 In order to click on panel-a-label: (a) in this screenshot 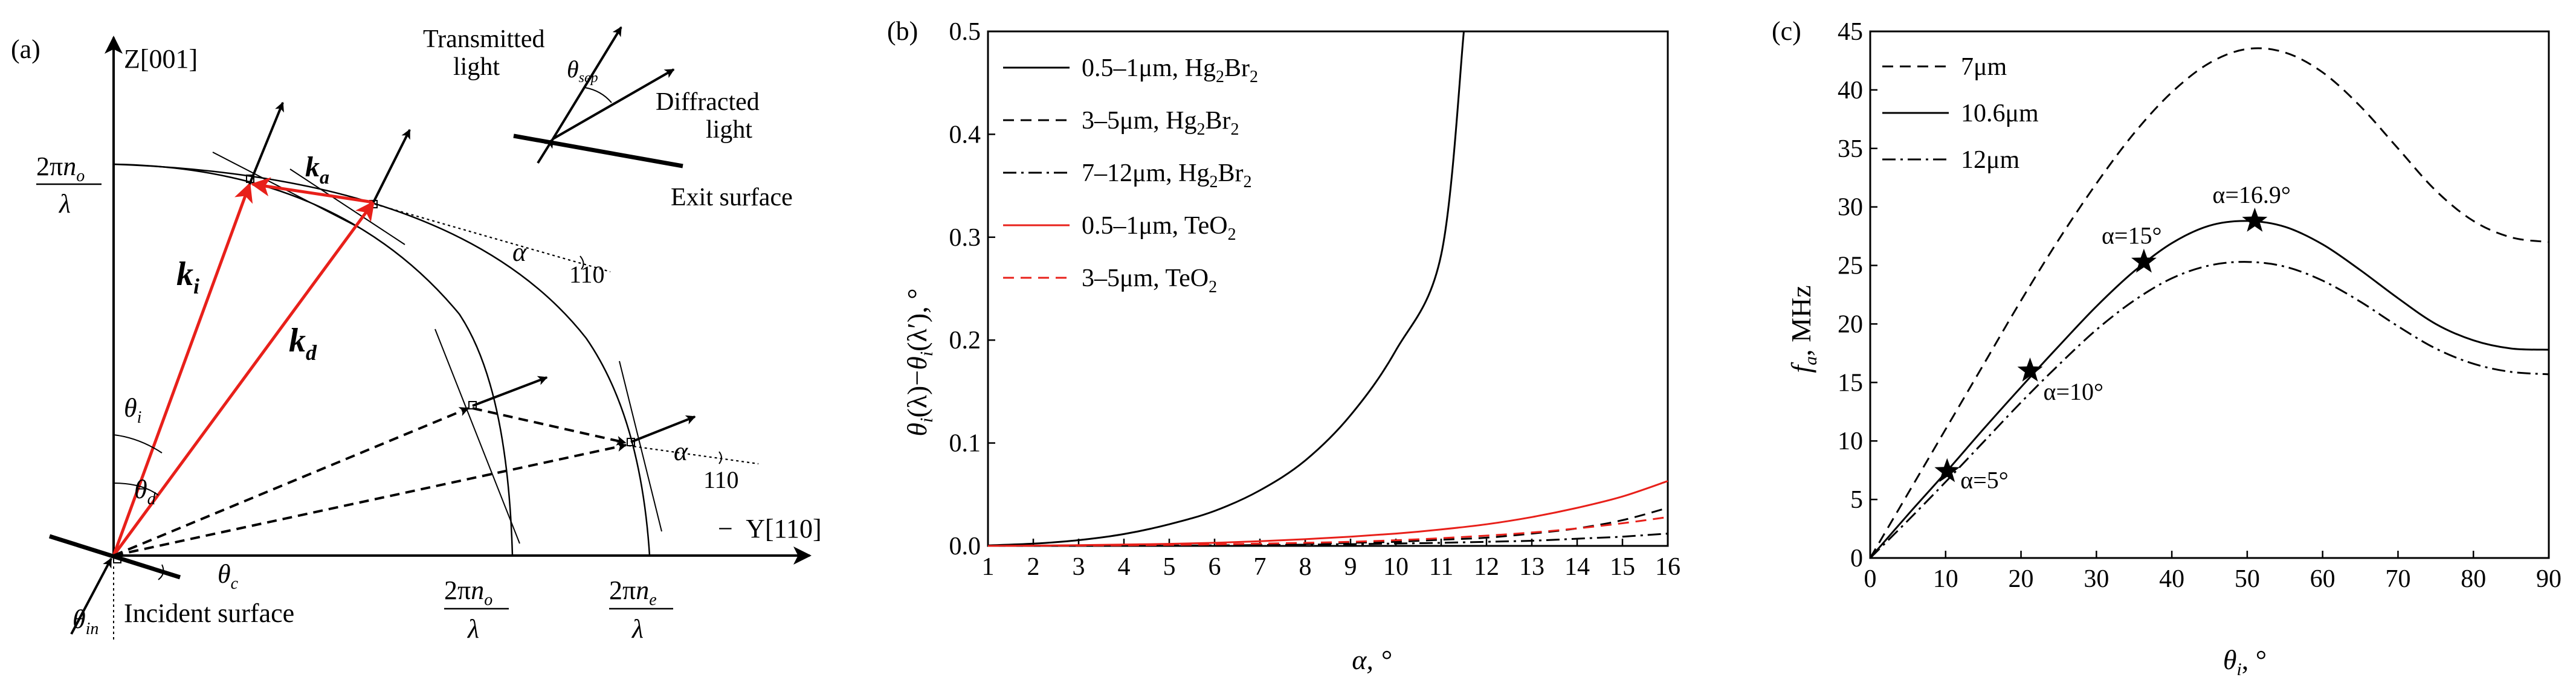, I will do `click(26, 49)`.